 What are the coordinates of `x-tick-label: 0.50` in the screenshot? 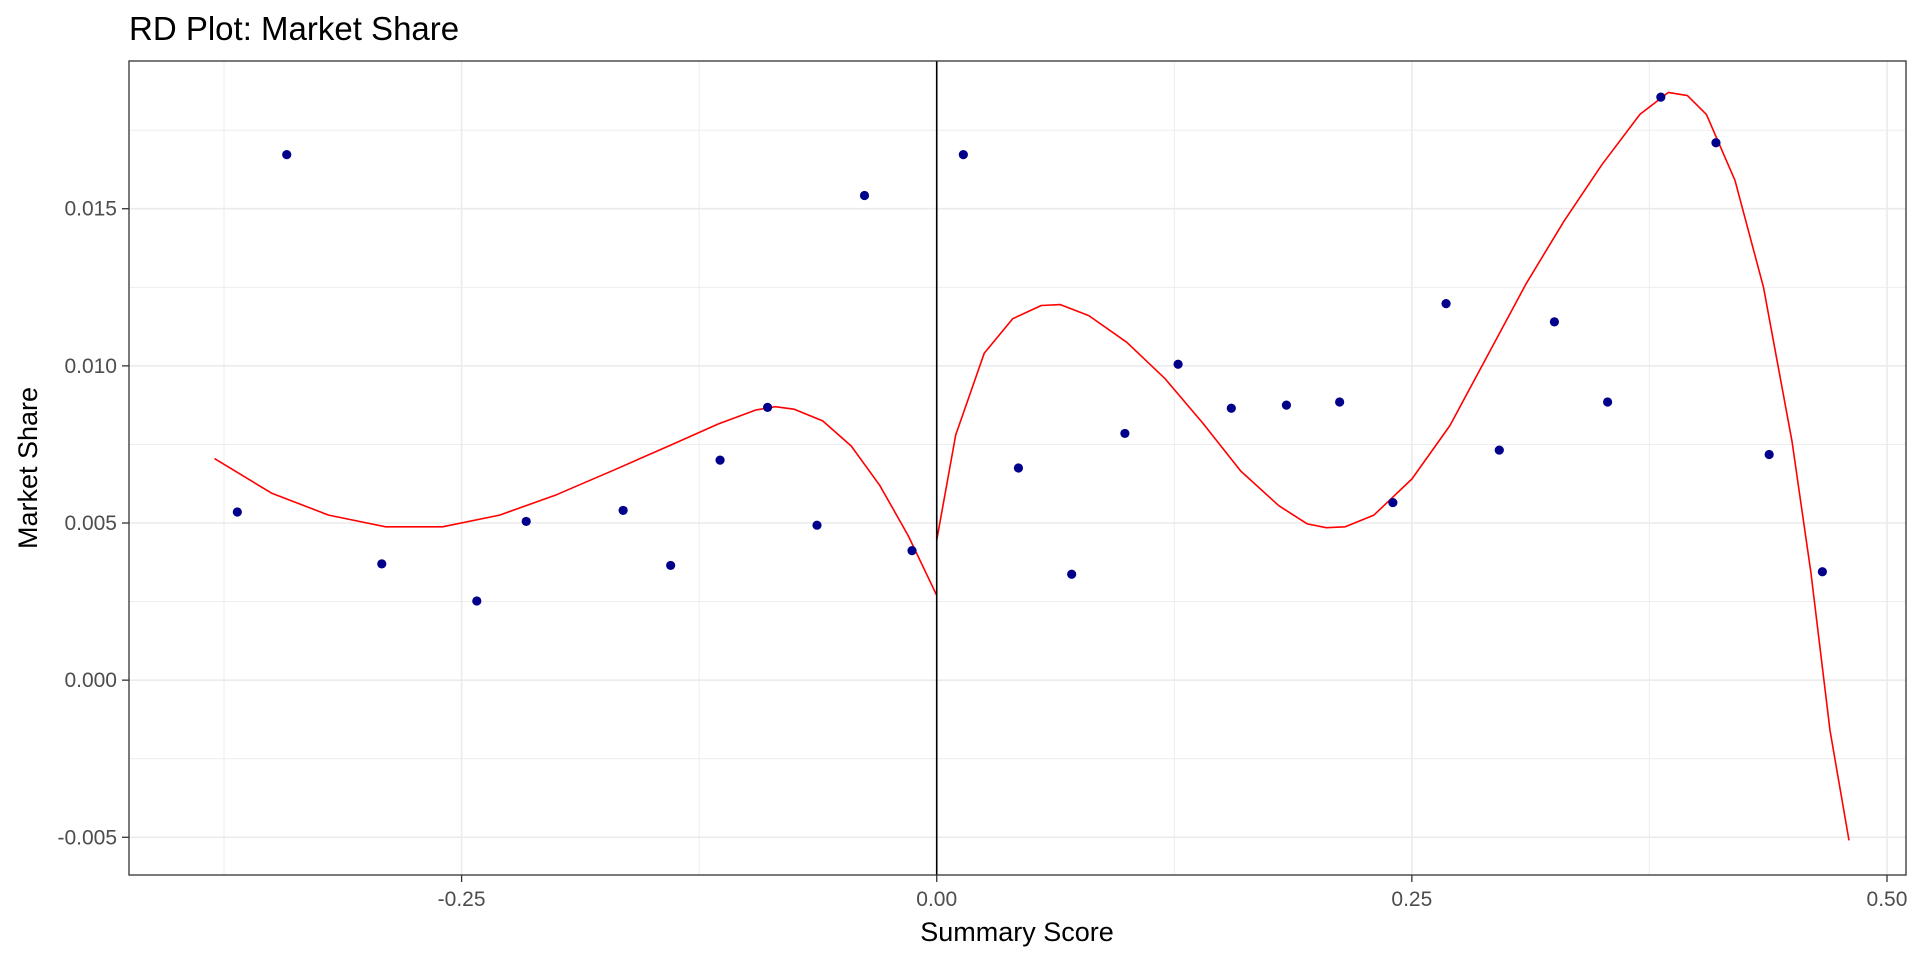 It's located at (1887, 899).